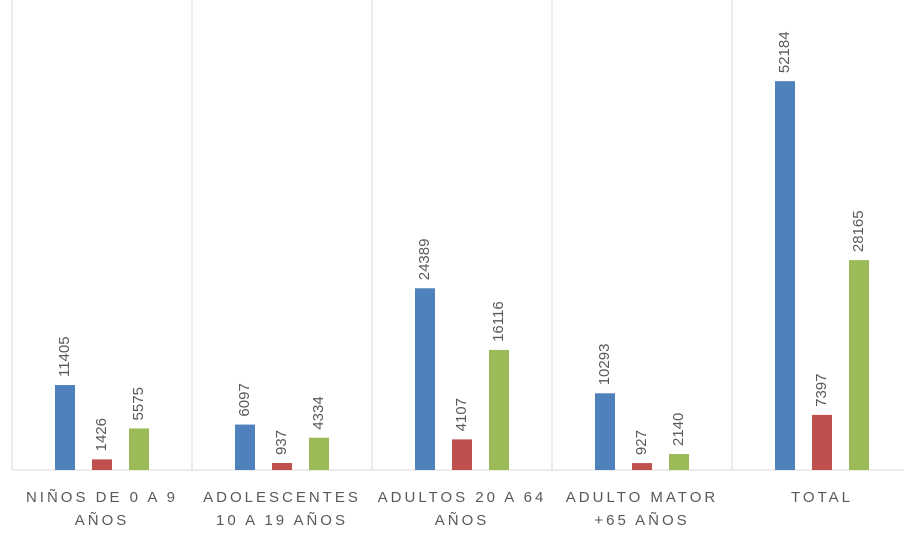 This screenshot has height=557, width=904. Describe the element at coordinates (858, 231) in the screenshot. I see `value-label: 28165` at that location.